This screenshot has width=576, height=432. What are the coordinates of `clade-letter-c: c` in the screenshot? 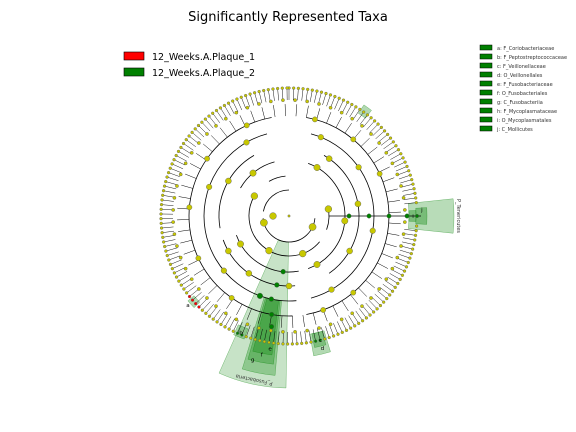 It's located at (320, 341).